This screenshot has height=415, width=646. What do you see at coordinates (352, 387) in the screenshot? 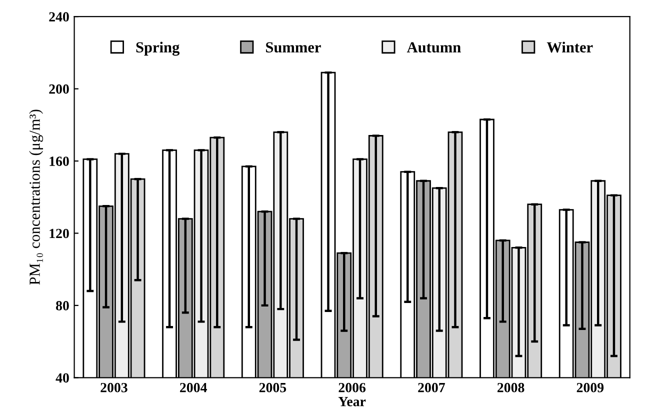
I see `x-tick-label: 2006` at bounding box center [352, 387].